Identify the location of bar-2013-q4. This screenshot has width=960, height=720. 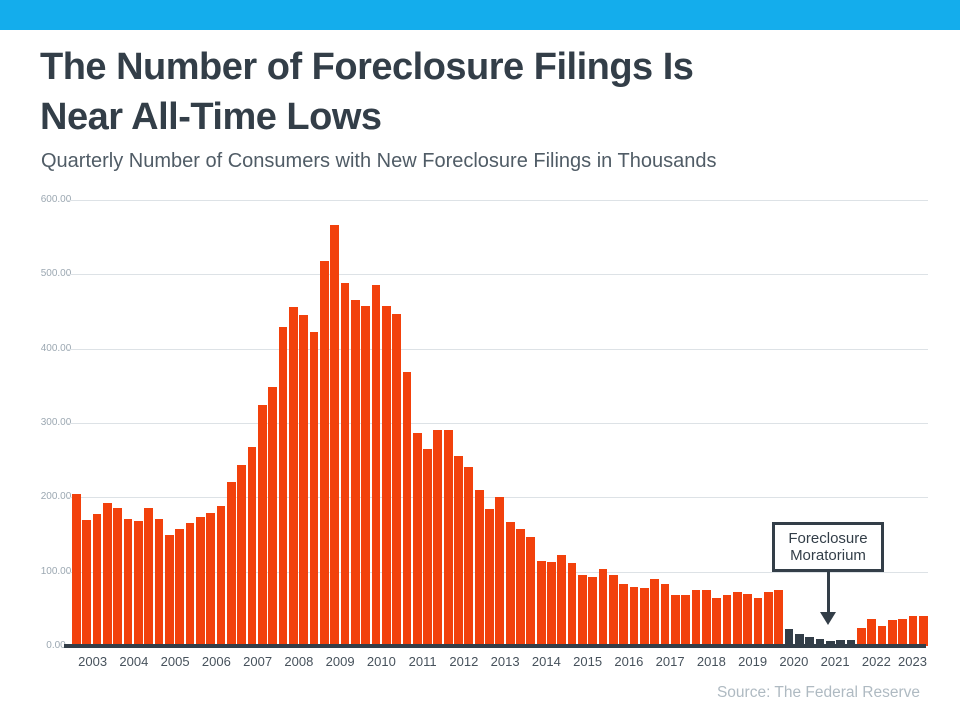
(520, 587).